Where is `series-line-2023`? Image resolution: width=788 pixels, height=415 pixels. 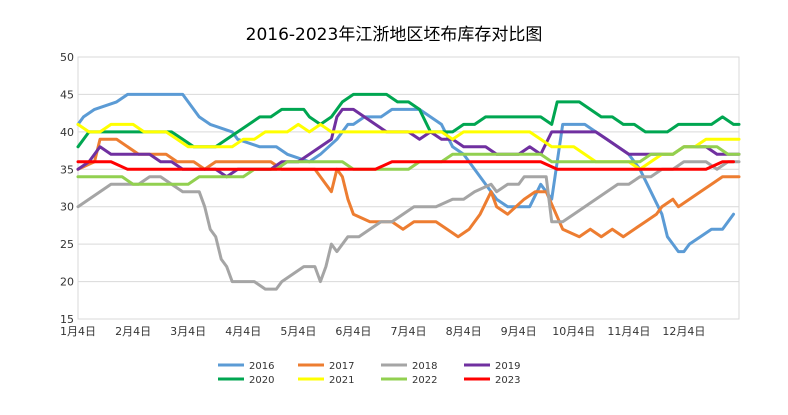
series-line-2023 is located at coordinates (405, 165).